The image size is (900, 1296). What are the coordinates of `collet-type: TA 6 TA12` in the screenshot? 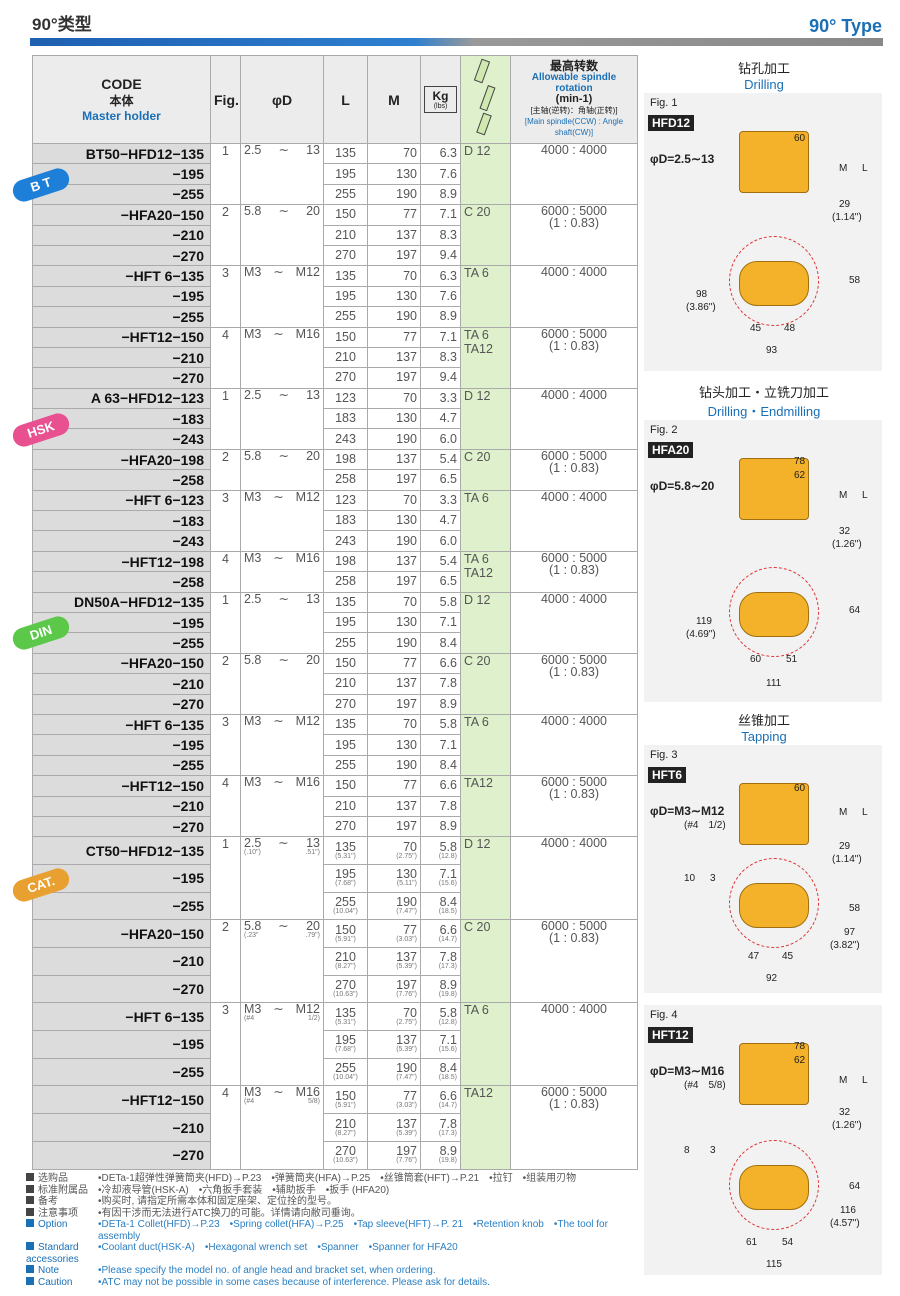 It's located at (485, 571).